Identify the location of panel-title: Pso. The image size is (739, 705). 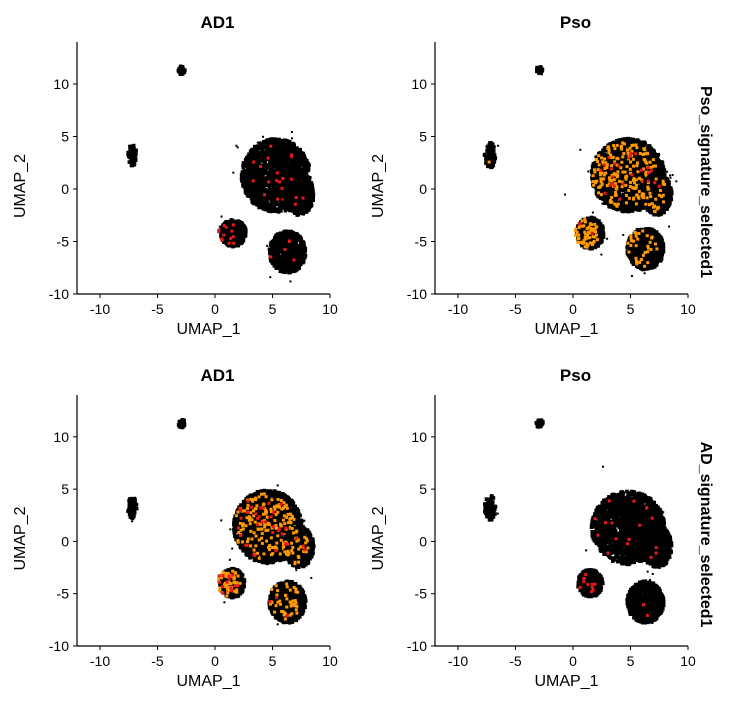
(575, 22).